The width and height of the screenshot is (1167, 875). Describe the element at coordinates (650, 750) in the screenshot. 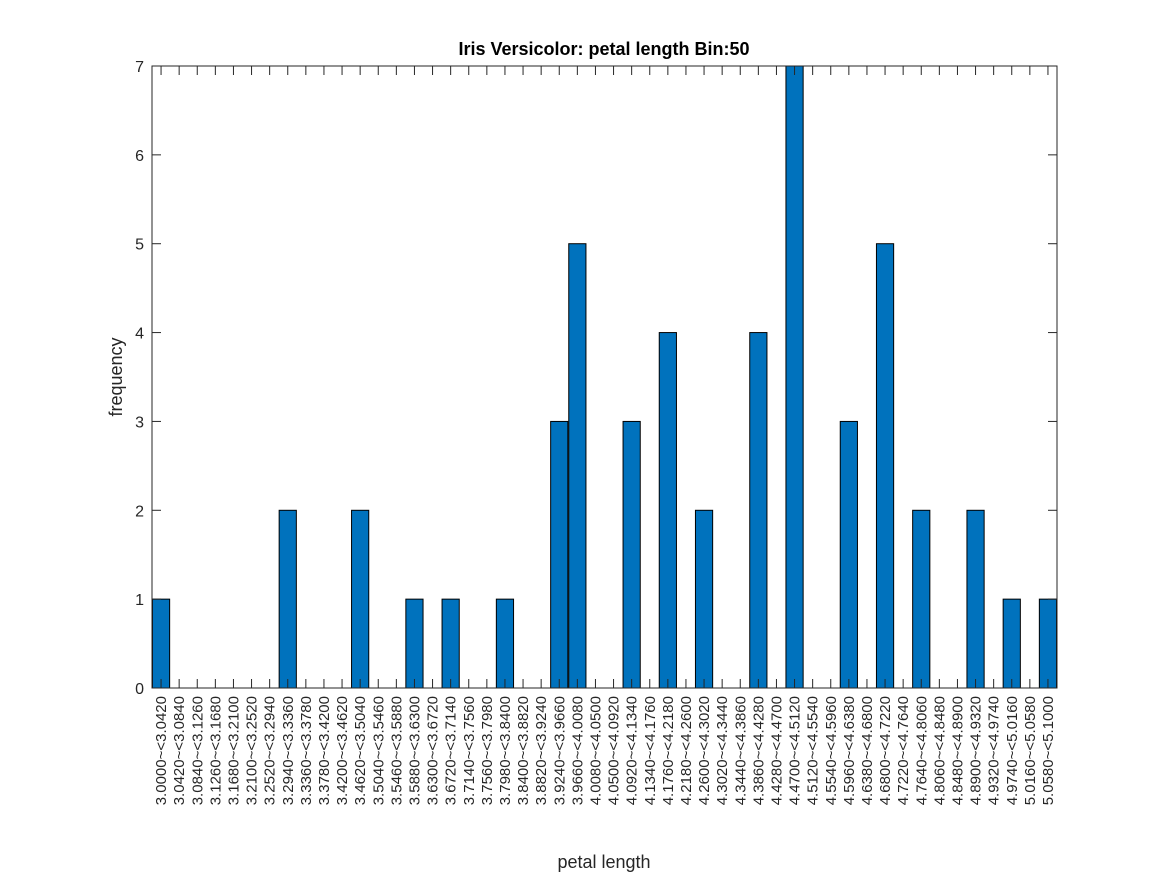

I see `x-tick-label: 4.1340~<4.1760` at that location.